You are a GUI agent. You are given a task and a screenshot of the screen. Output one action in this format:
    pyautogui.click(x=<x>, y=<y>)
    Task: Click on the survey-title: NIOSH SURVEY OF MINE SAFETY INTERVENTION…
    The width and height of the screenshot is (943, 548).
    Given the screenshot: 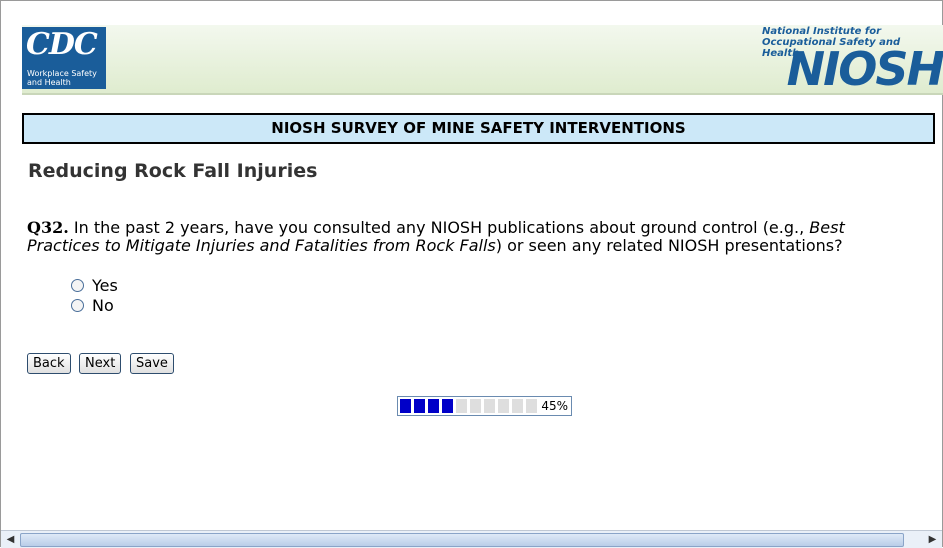 What is the action you would take?
    pyautogui.click(x=478, y=128)
    